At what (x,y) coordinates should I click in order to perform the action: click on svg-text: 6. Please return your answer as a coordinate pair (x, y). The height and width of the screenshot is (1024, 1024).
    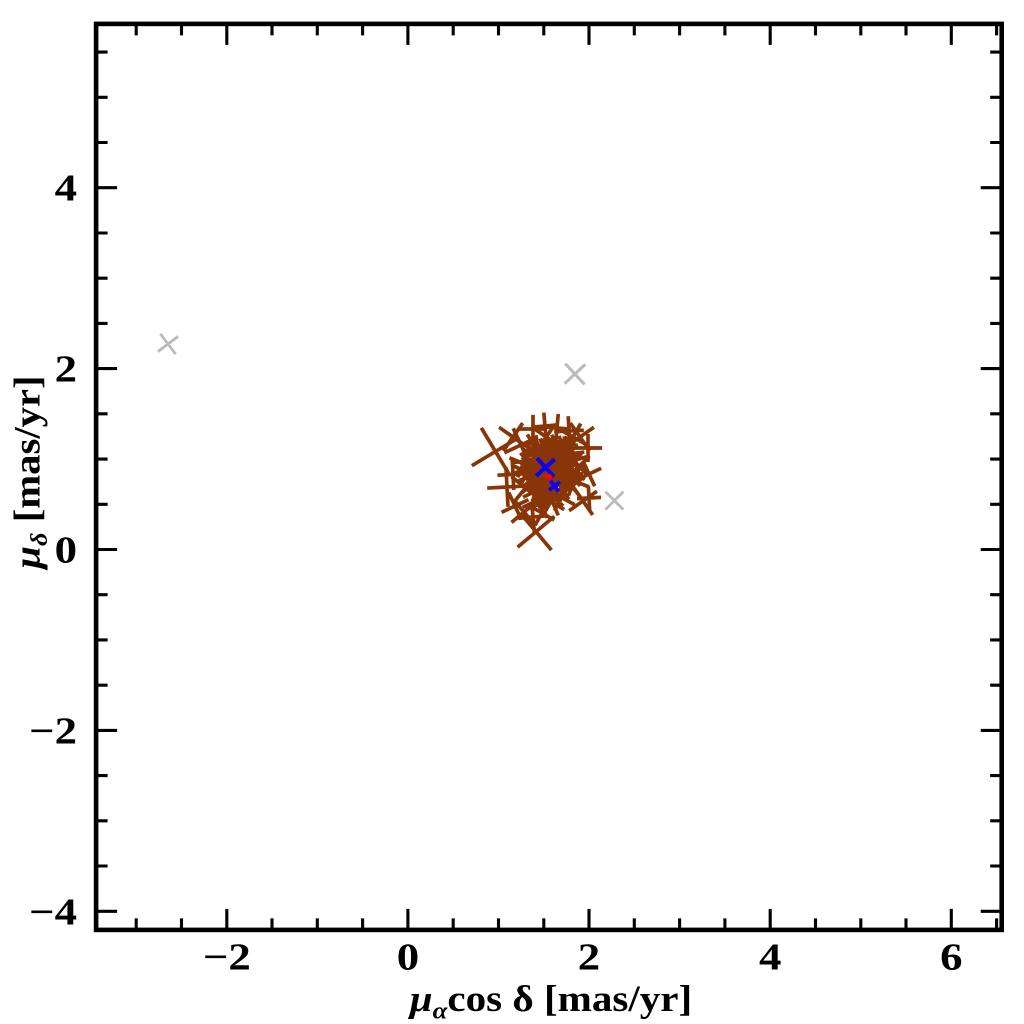
    Looking at the image, I should click on (951, 957).